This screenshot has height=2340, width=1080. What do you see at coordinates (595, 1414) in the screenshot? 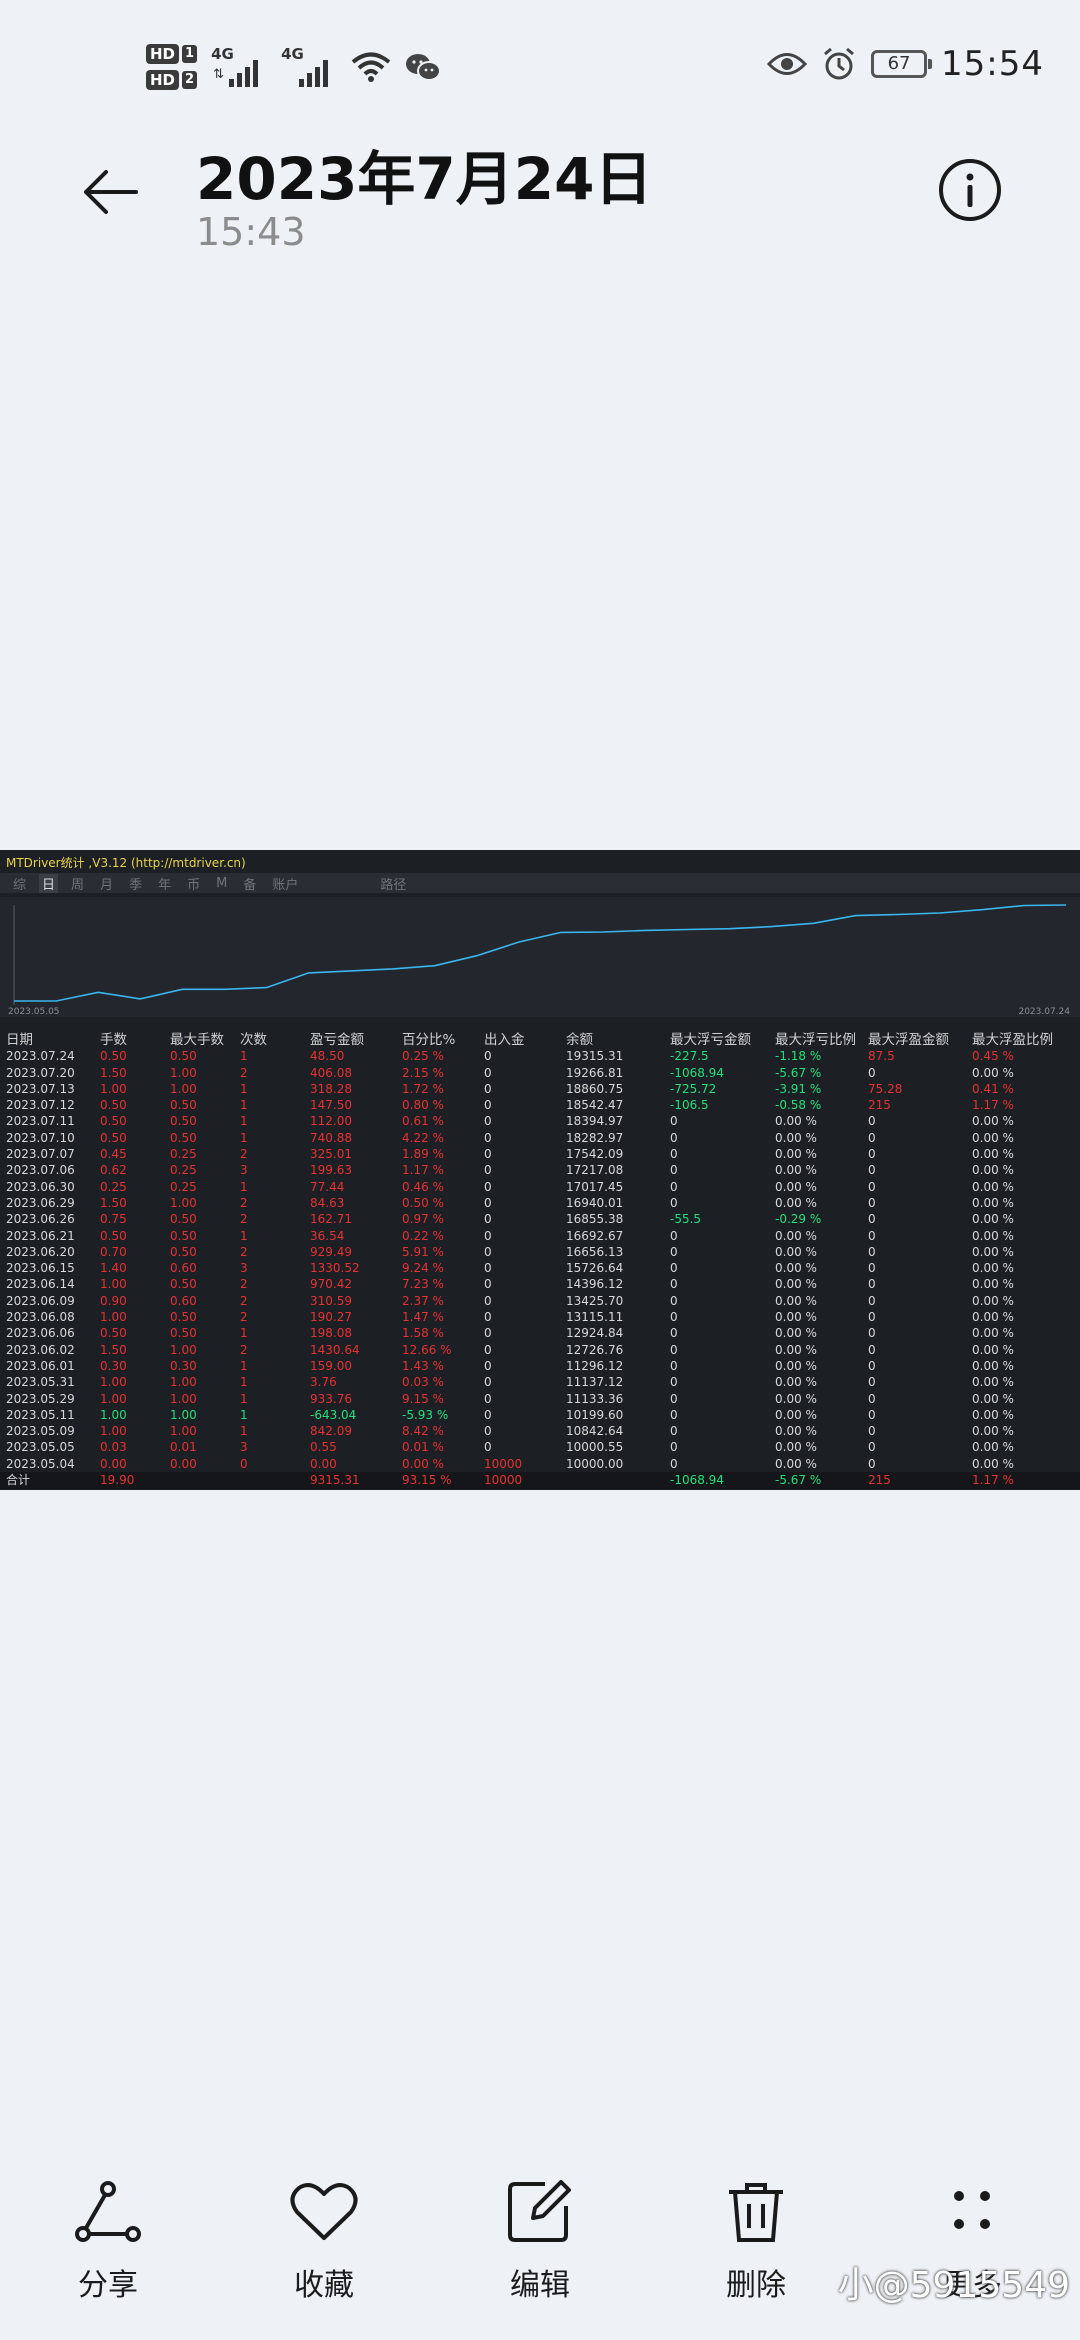
I see `table-cell: 10199.60` at bounding box center [595, 1414].